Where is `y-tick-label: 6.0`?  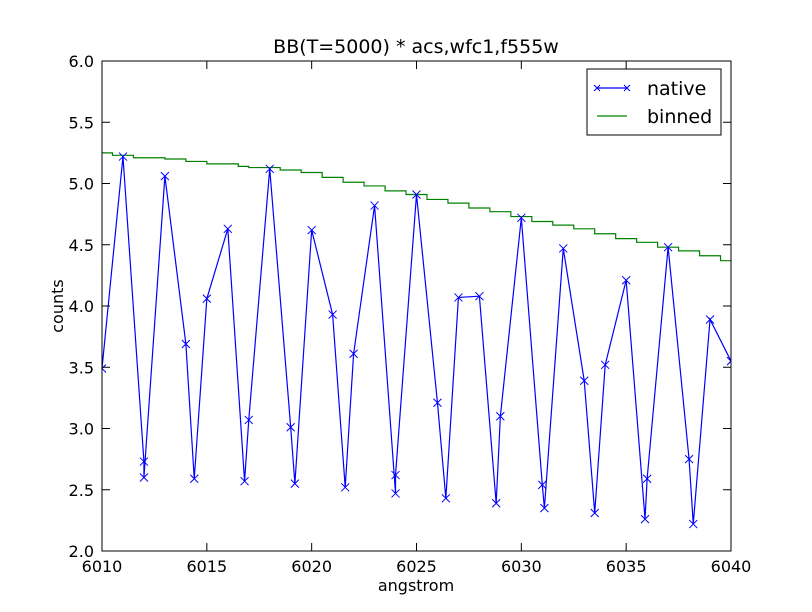
y-tick-label: 6.0 is located at coordinates (81, 61).